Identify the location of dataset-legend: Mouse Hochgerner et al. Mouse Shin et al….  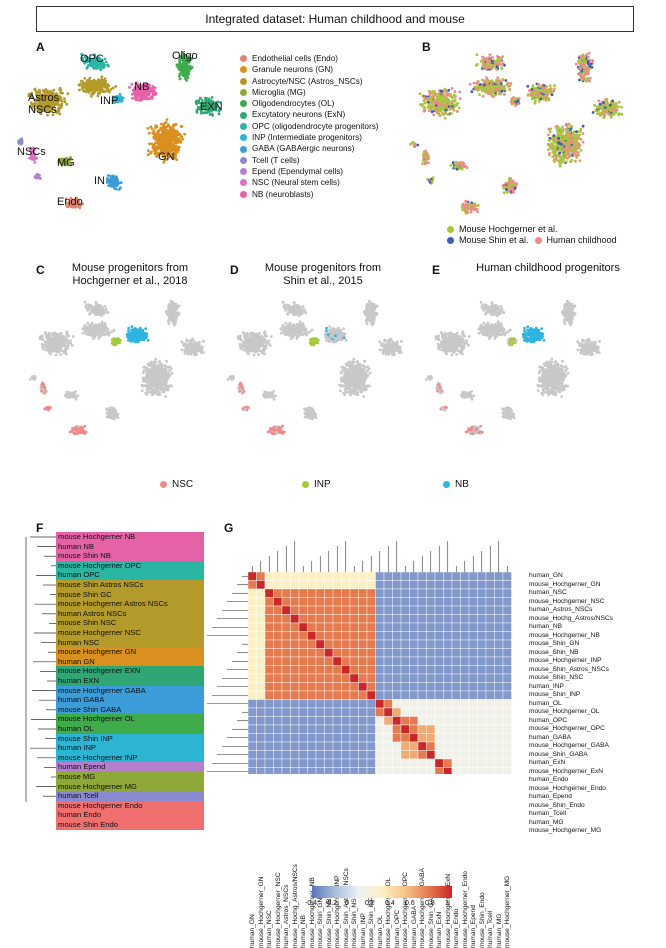
(532, 235).